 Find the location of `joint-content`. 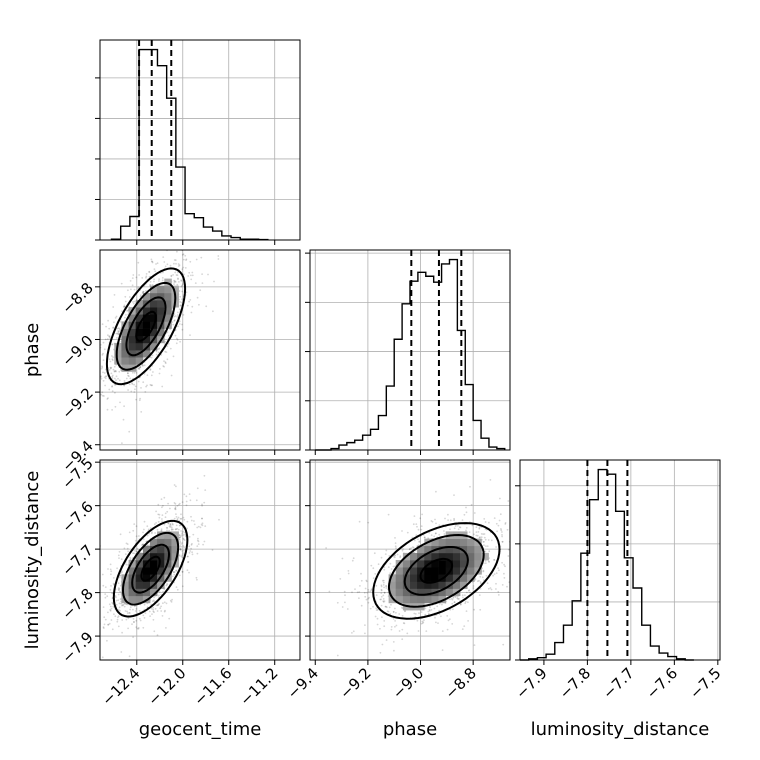

joint-content is located at coordinates (159, 567).